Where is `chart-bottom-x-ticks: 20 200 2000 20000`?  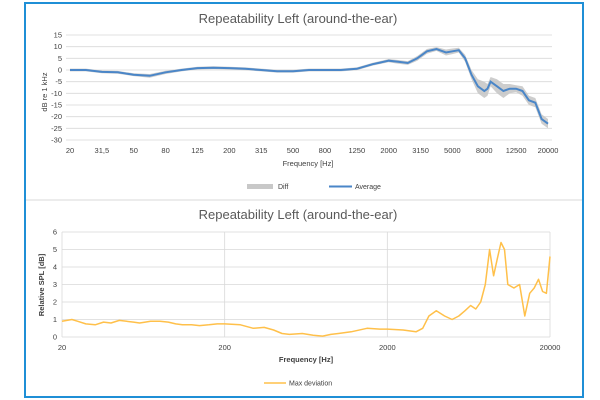
chart-bottom-x-ticks: 20 200 2000 20000 is located at coordinates (309, 347).